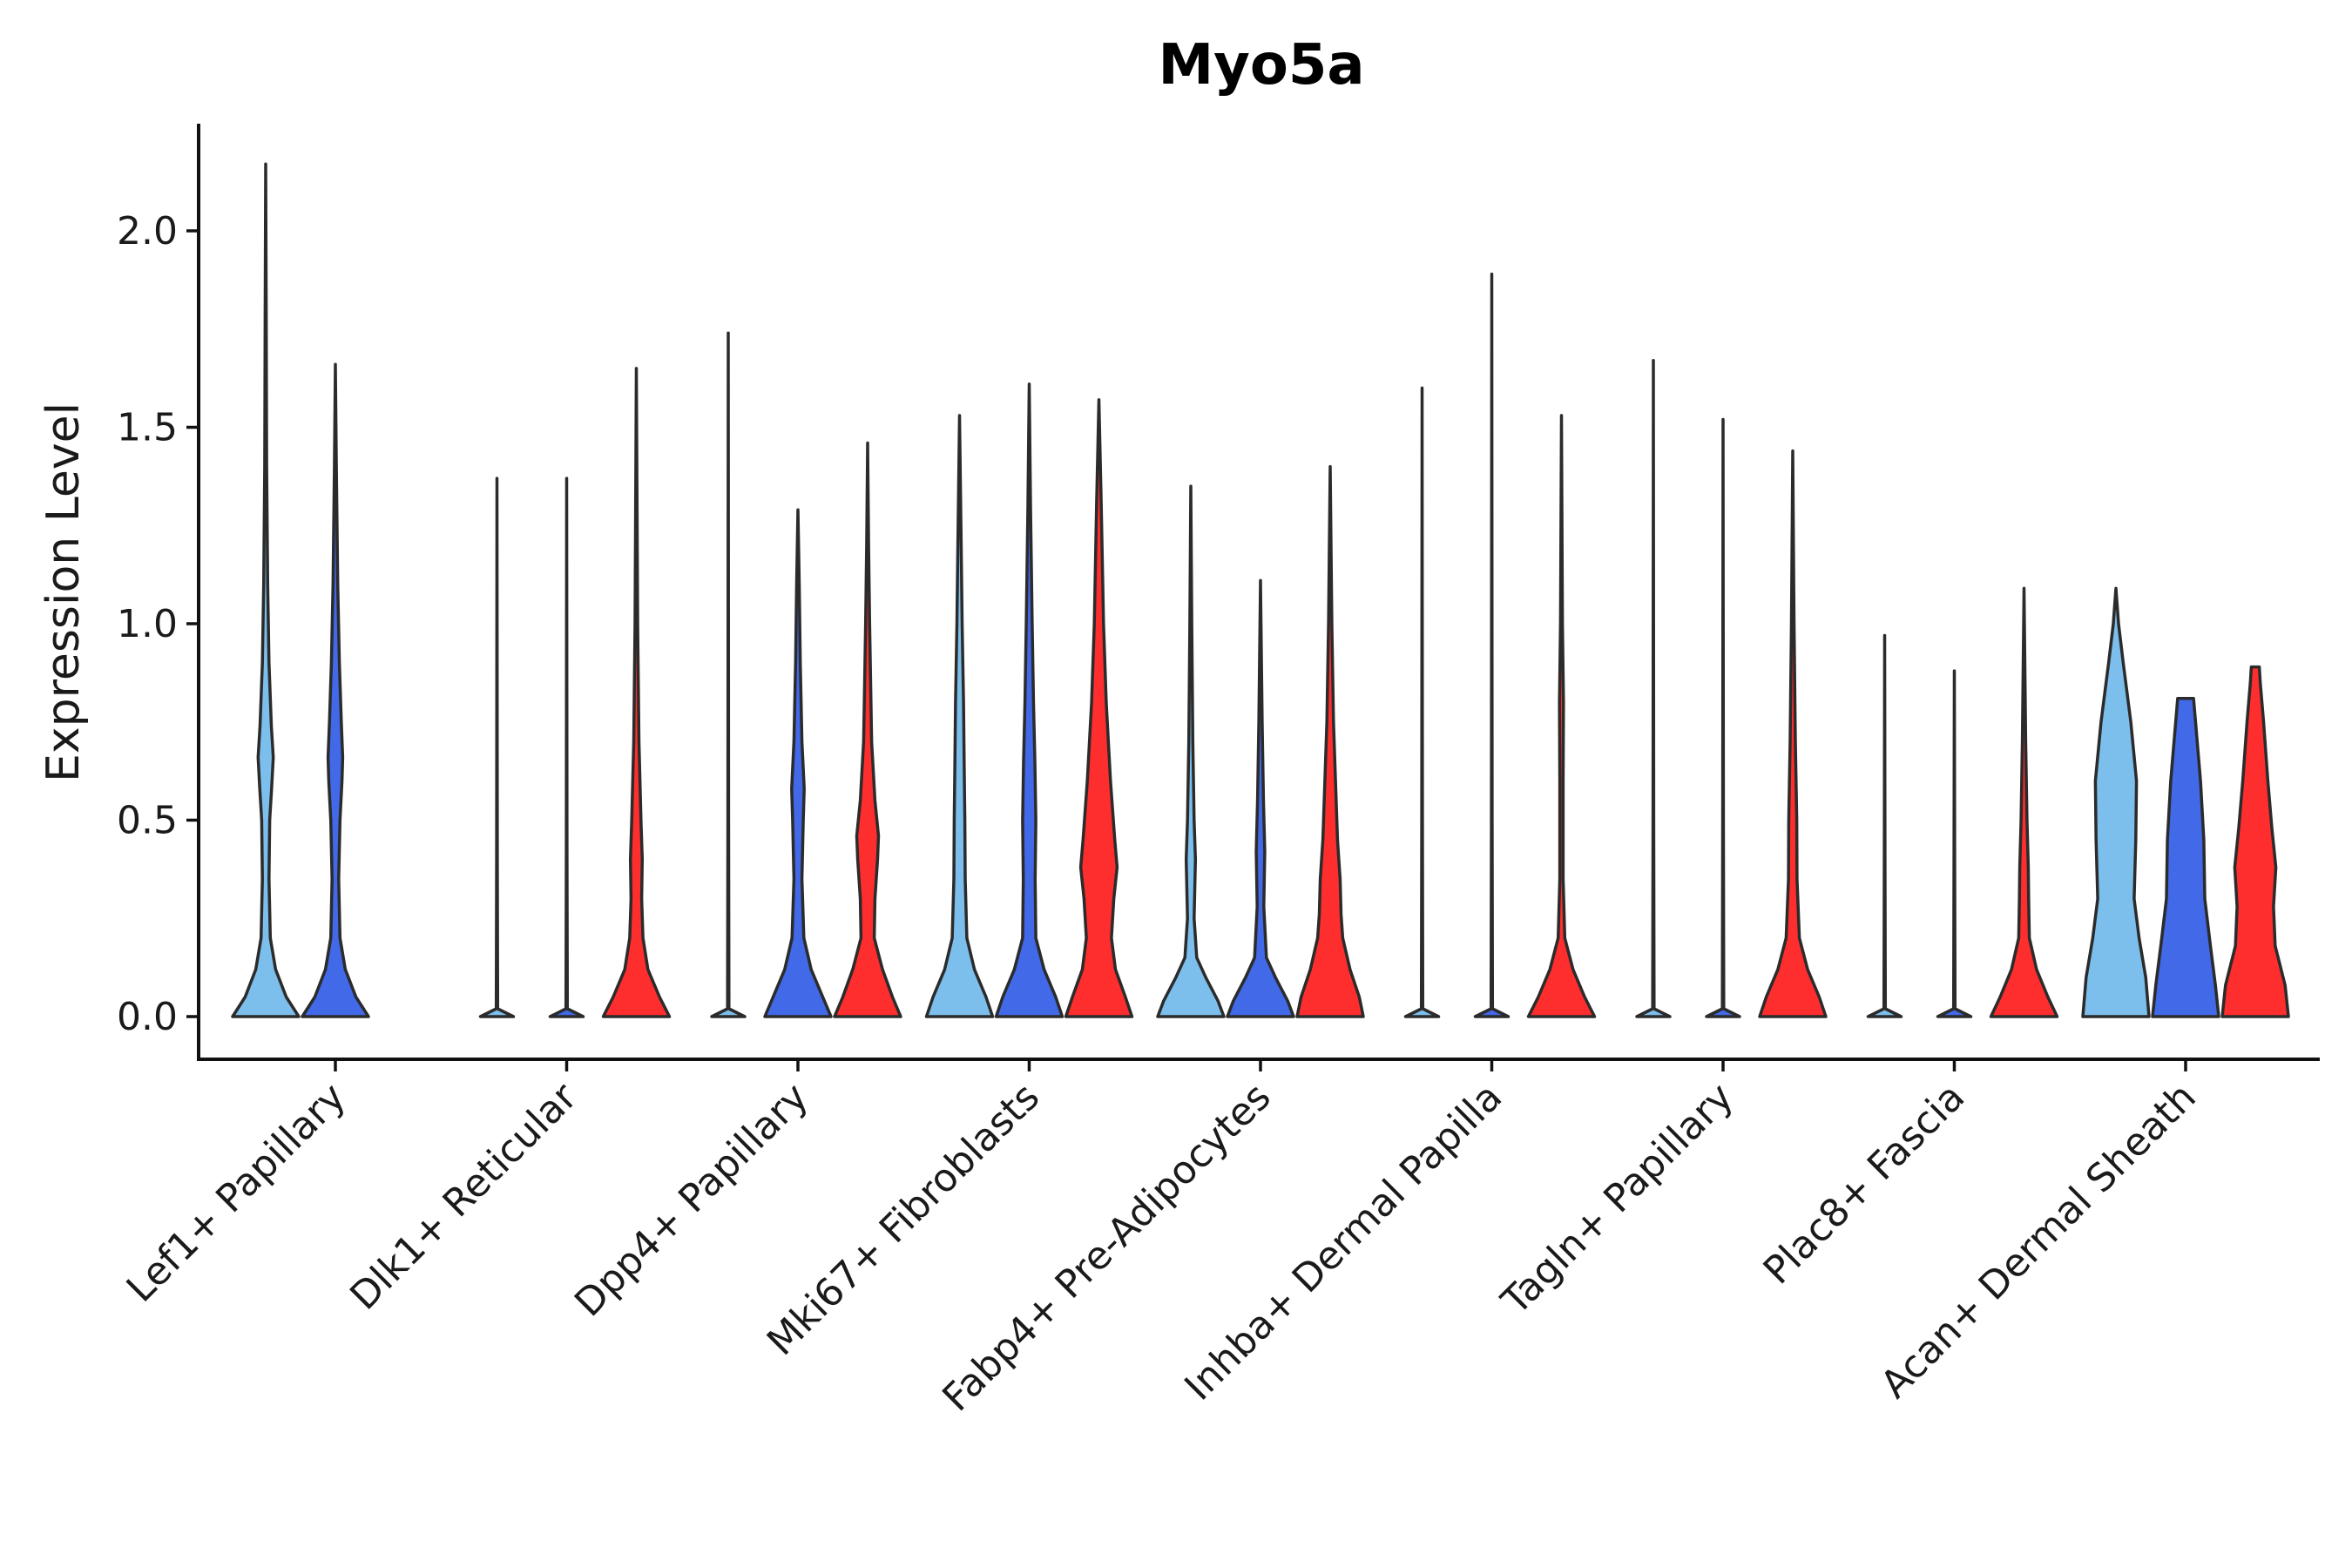  I want to click on y-tick-label: 1.0, so click(147, 624).